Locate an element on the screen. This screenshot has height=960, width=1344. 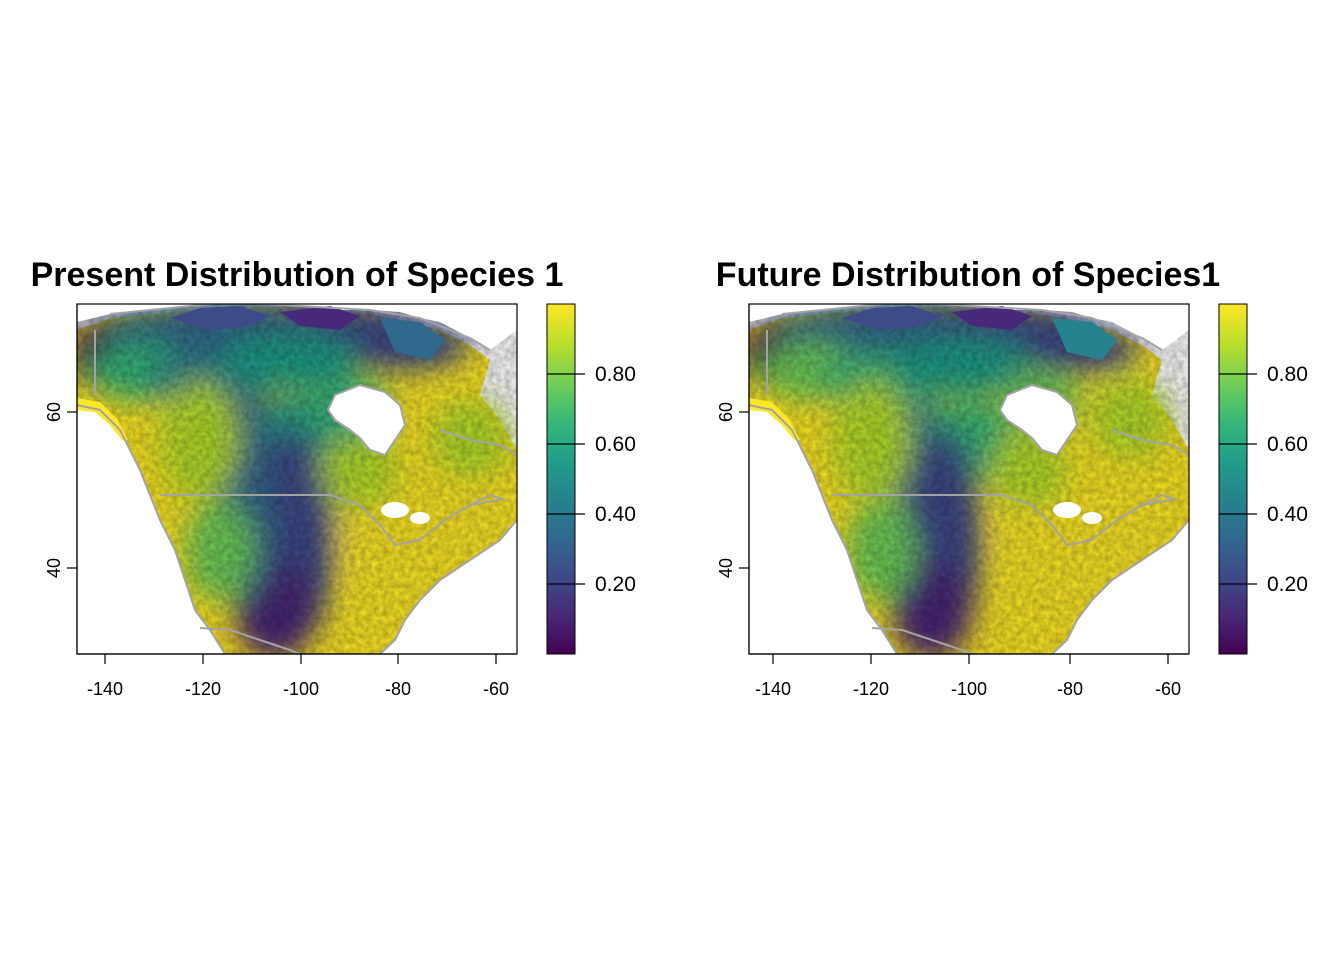
panel-title: Future Distribution of Species1 is located at coordinates (968, 275).